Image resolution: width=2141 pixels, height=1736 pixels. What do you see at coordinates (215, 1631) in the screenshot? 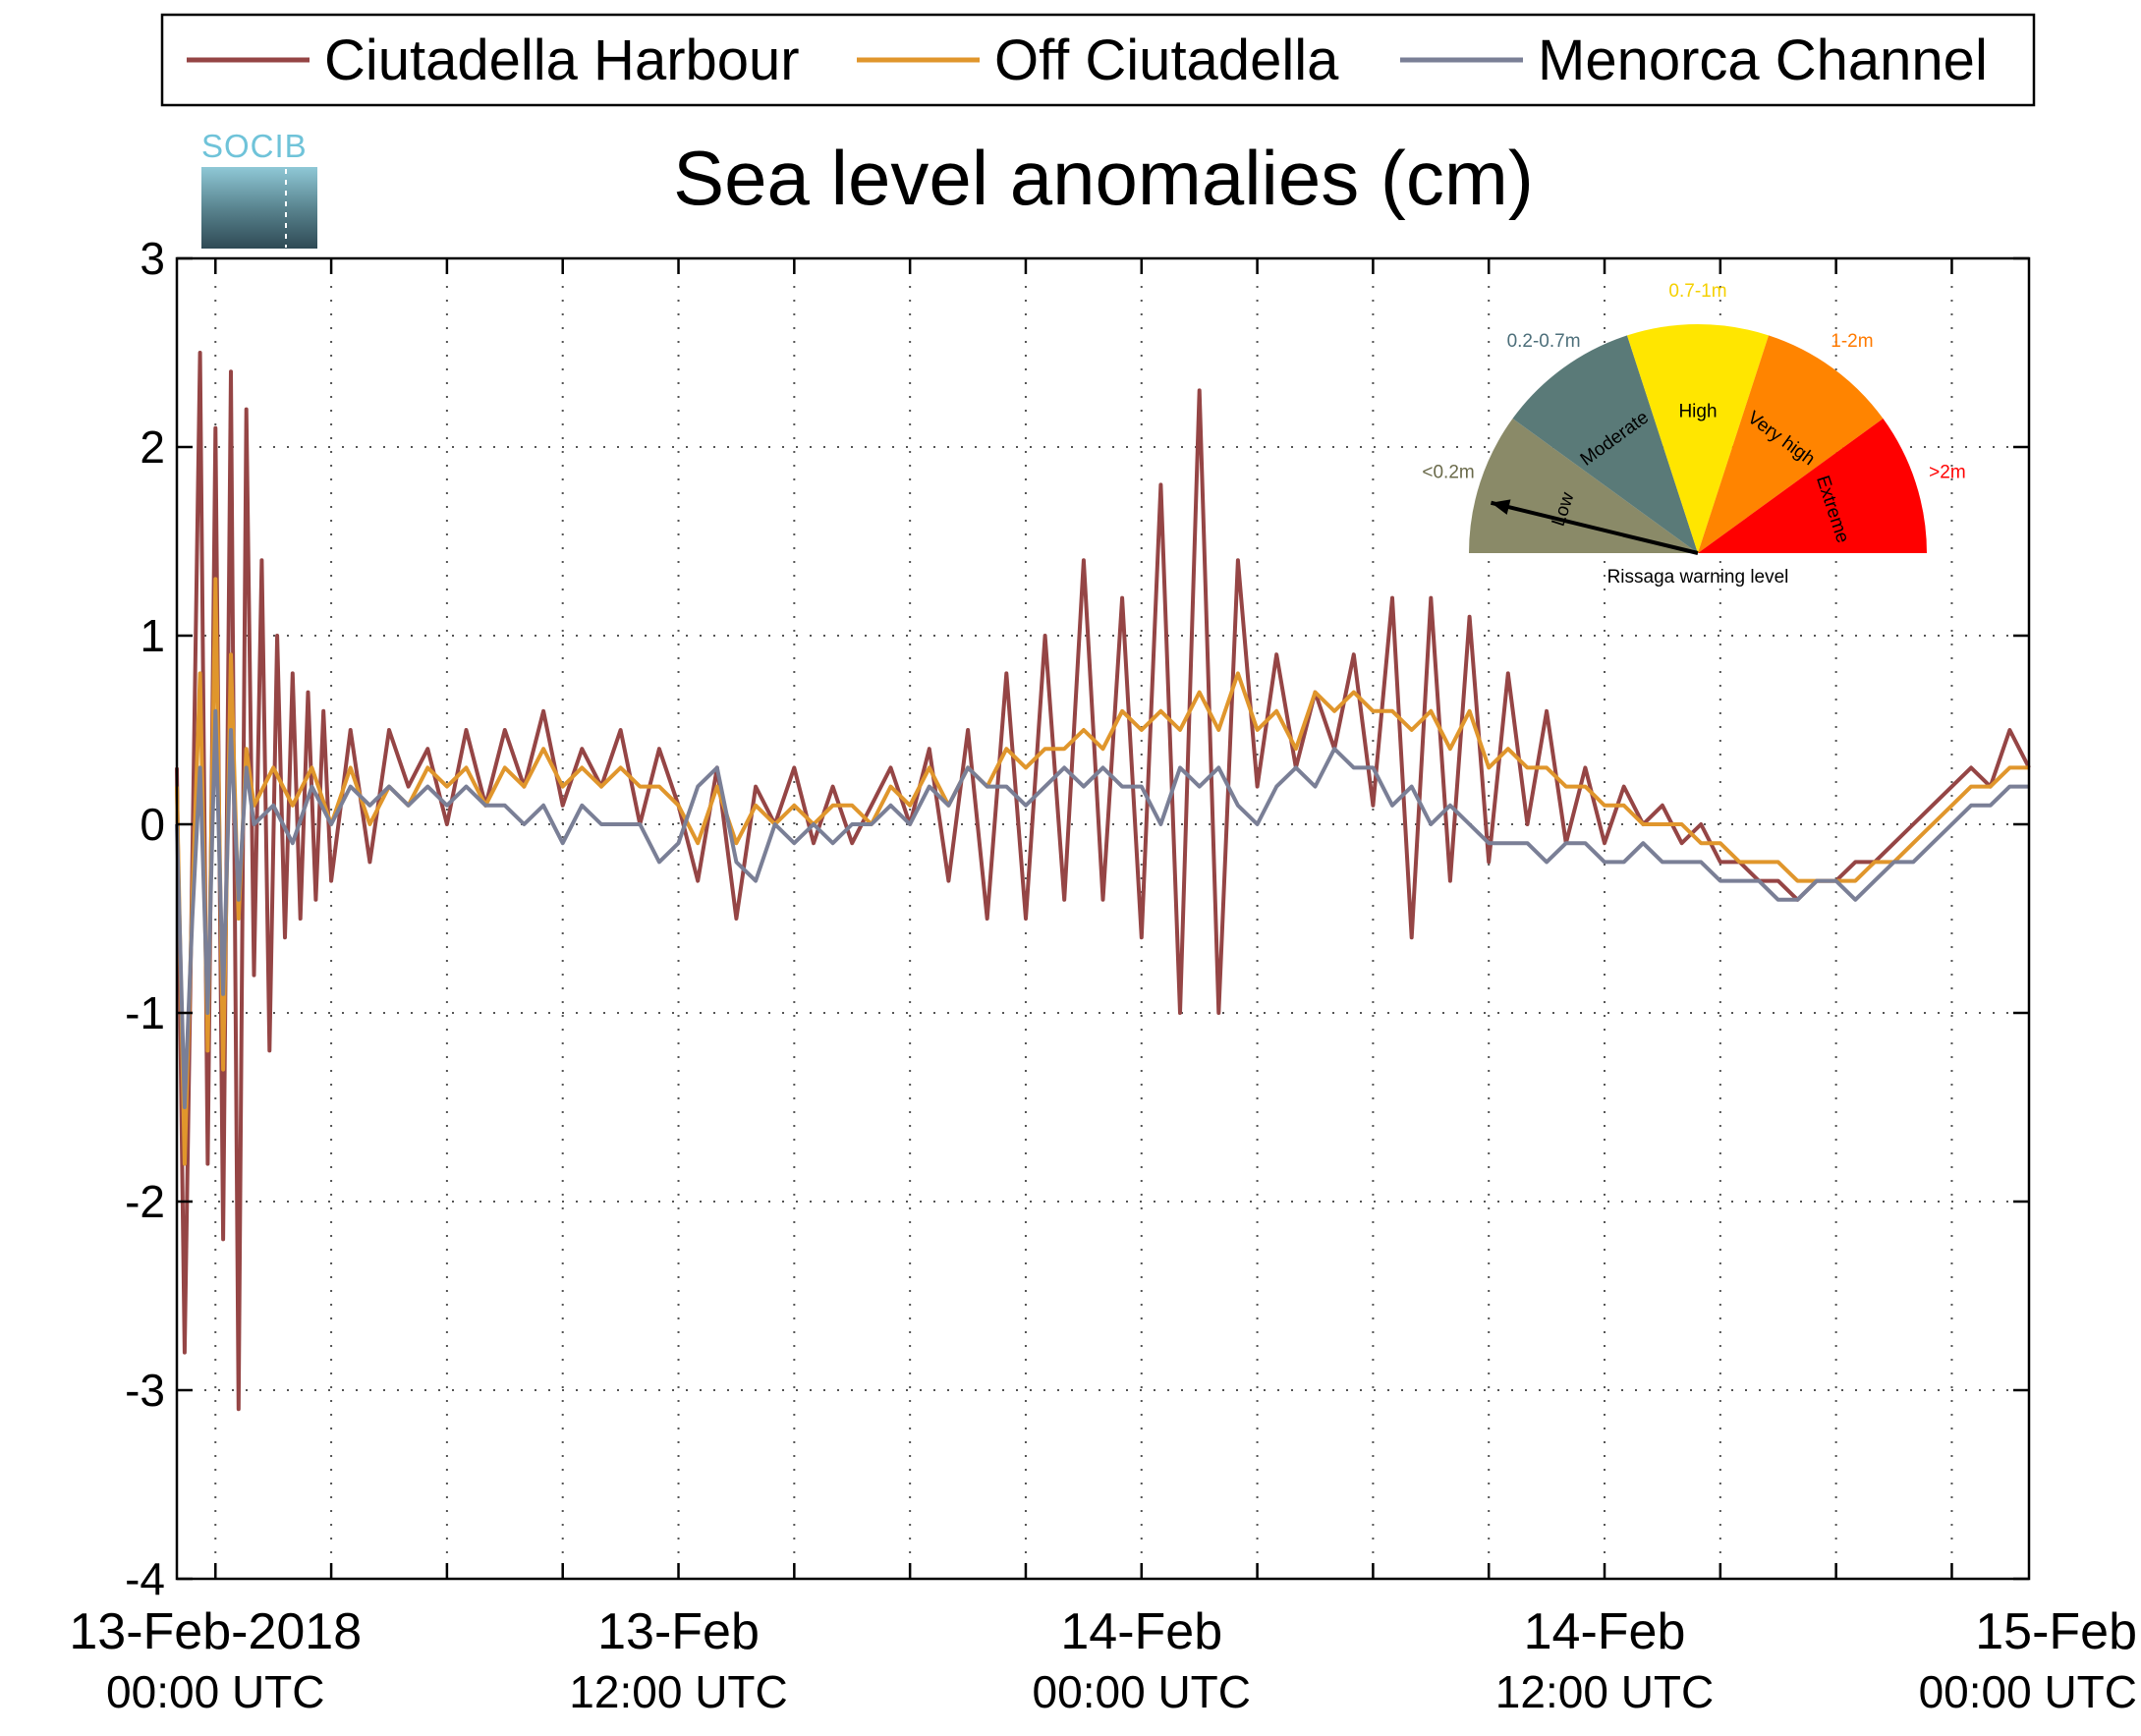
I see `x-tick-date-label: 13-Feb-2018` at bounding box center [215, 1631].